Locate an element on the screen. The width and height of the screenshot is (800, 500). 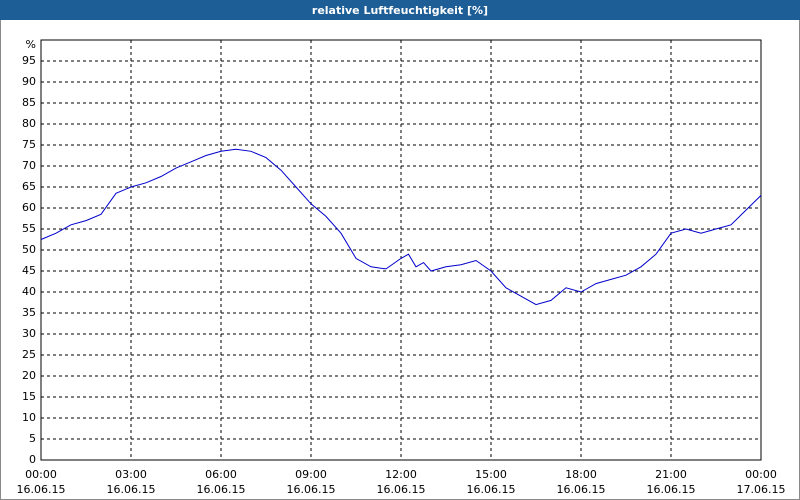
title-bar is located at coordinates (400, 10).